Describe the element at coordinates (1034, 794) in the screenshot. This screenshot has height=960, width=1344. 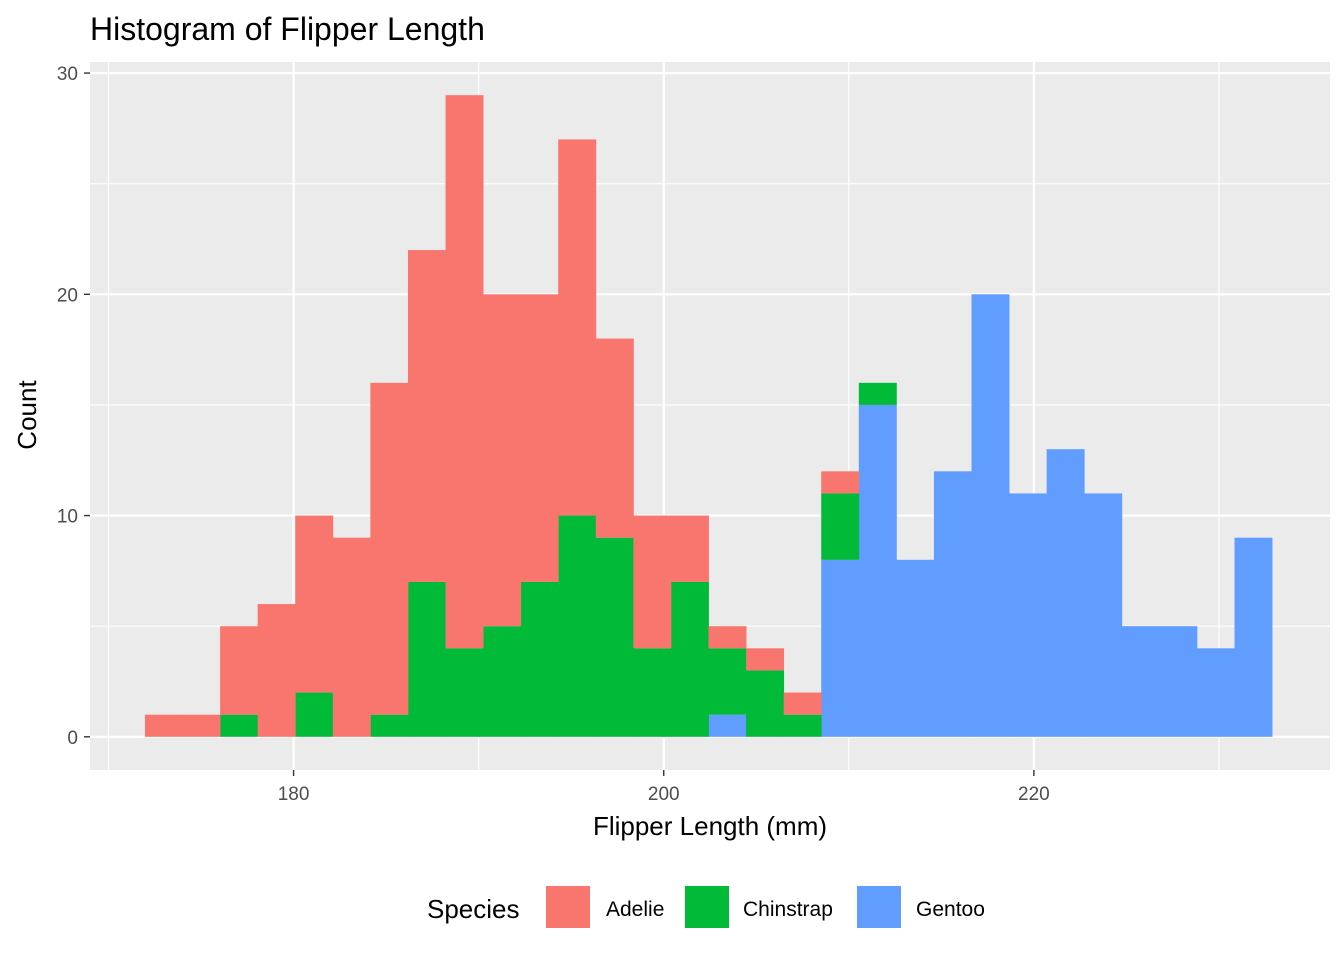
I see `x-tick-label: 220` at that location.